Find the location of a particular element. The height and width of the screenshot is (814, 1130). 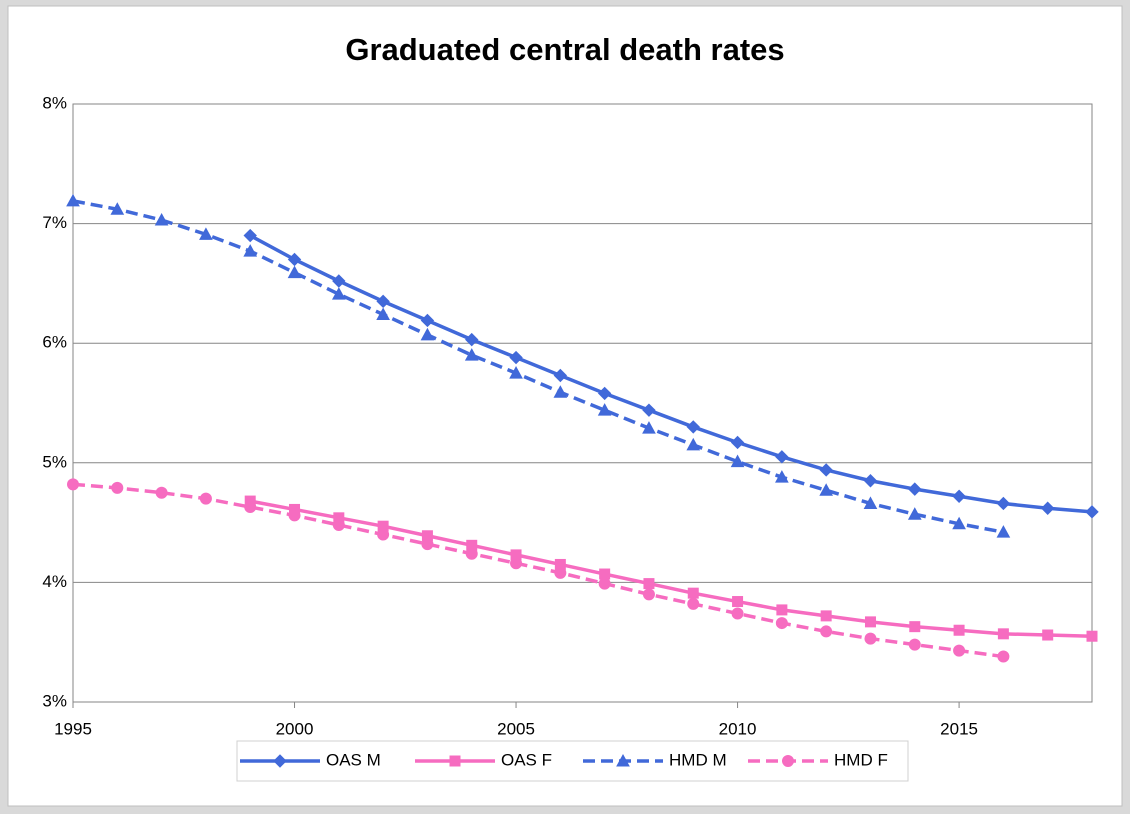

chart-title: Graduated central death rates is located at coordinates (564, 49).